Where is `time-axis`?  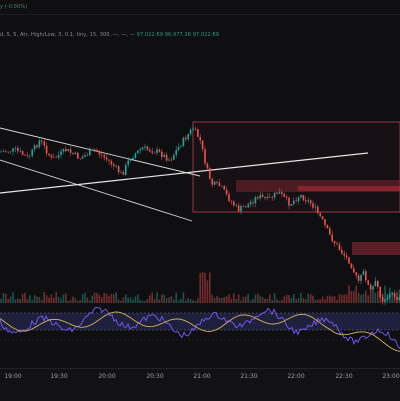
time-axis is located at coordinates (200, 384).